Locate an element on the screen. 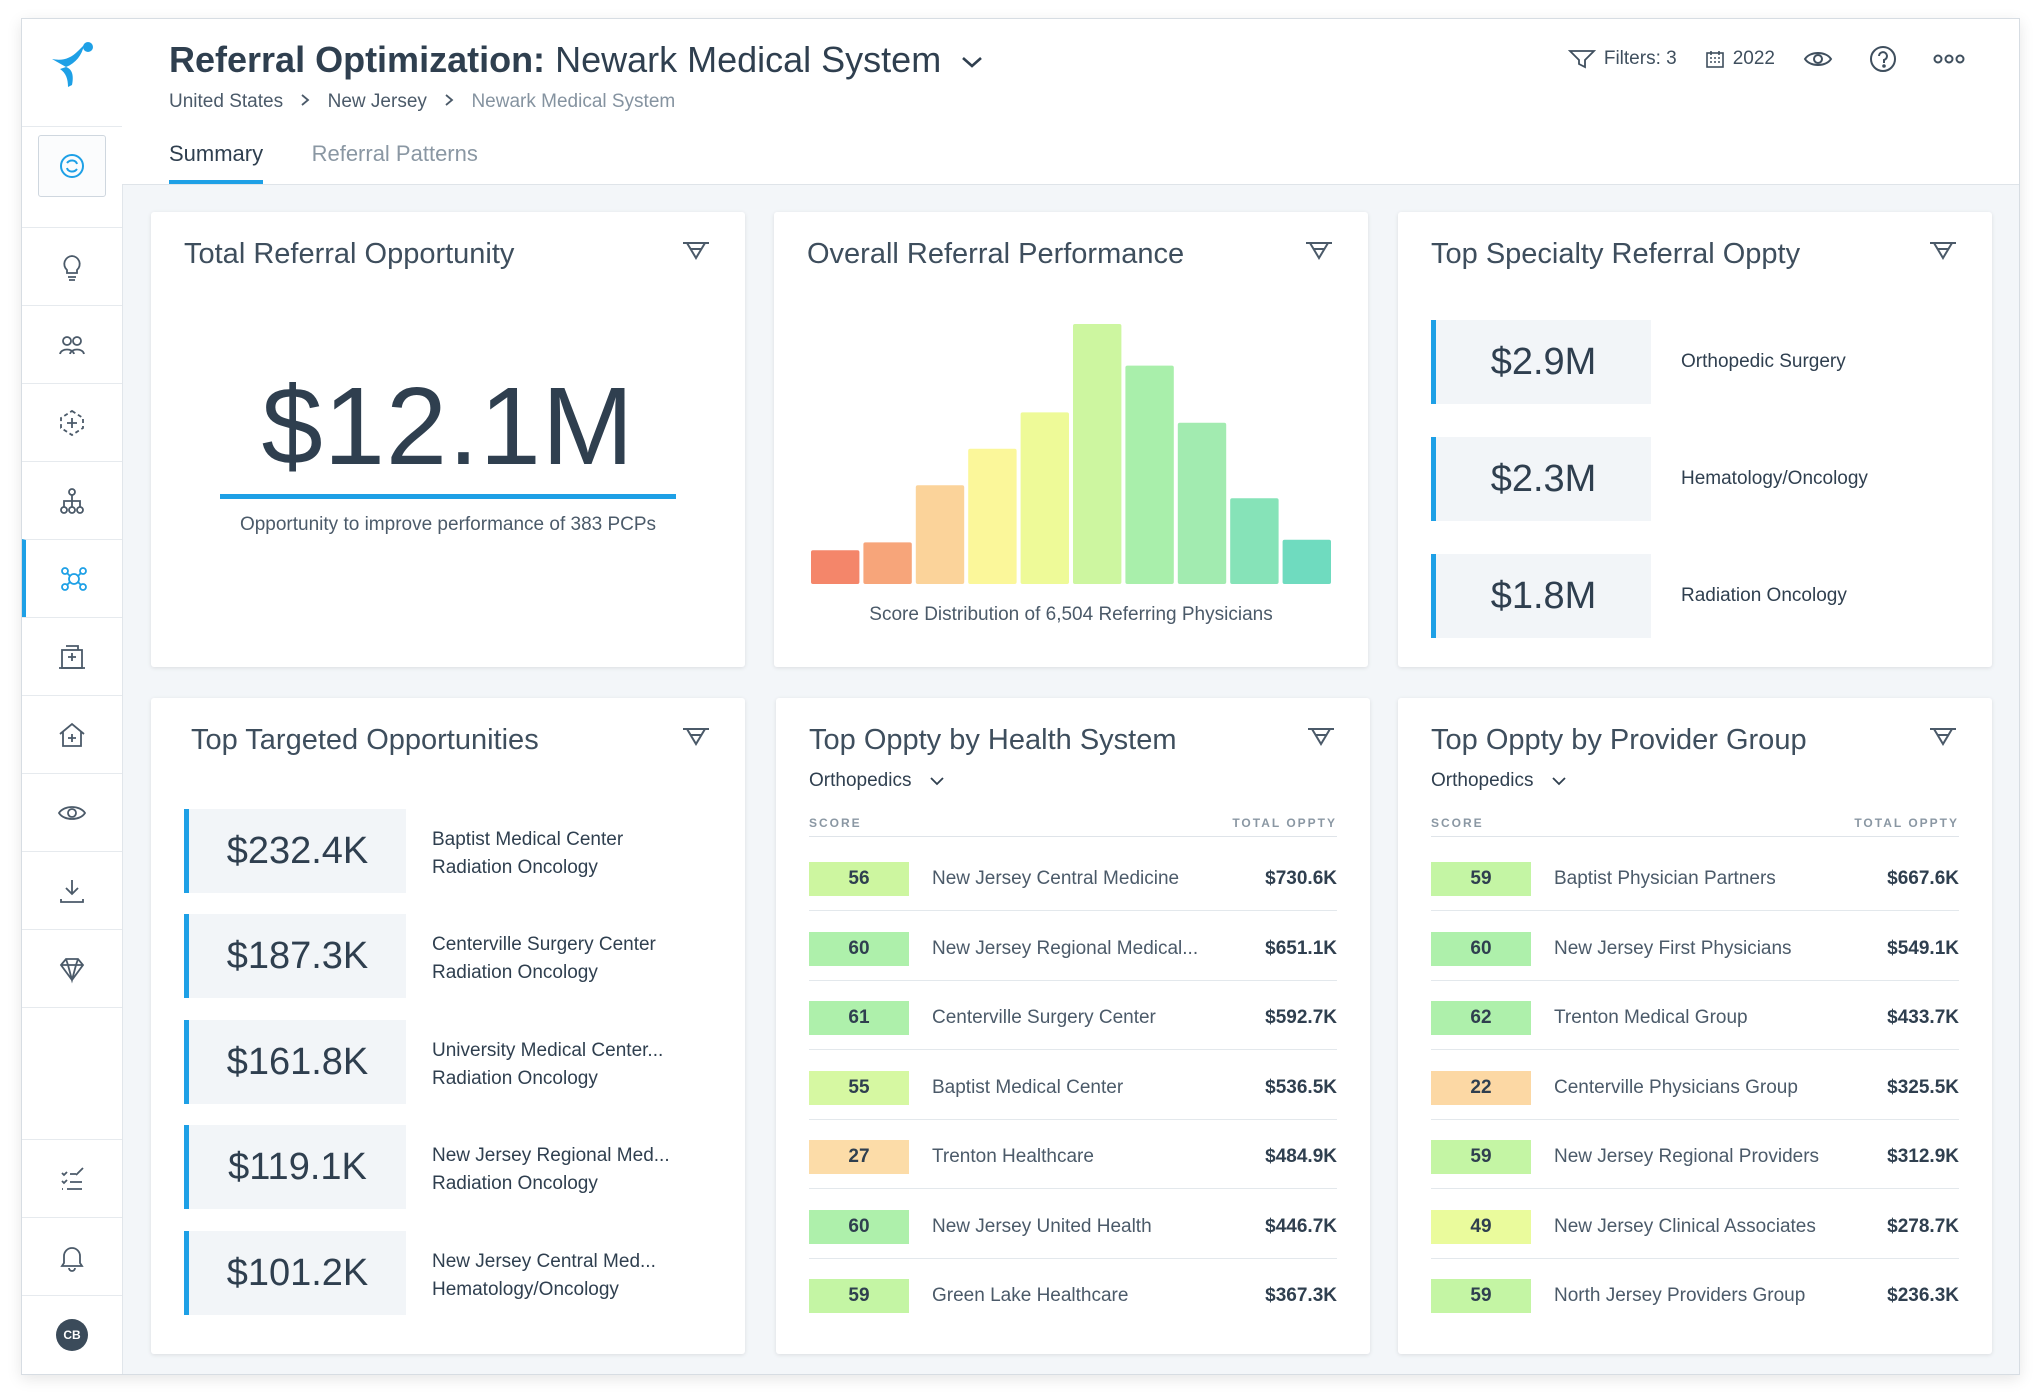  table-row: 60 New Jersey United Health $446.7K is located at coordinates (1073, 1224).